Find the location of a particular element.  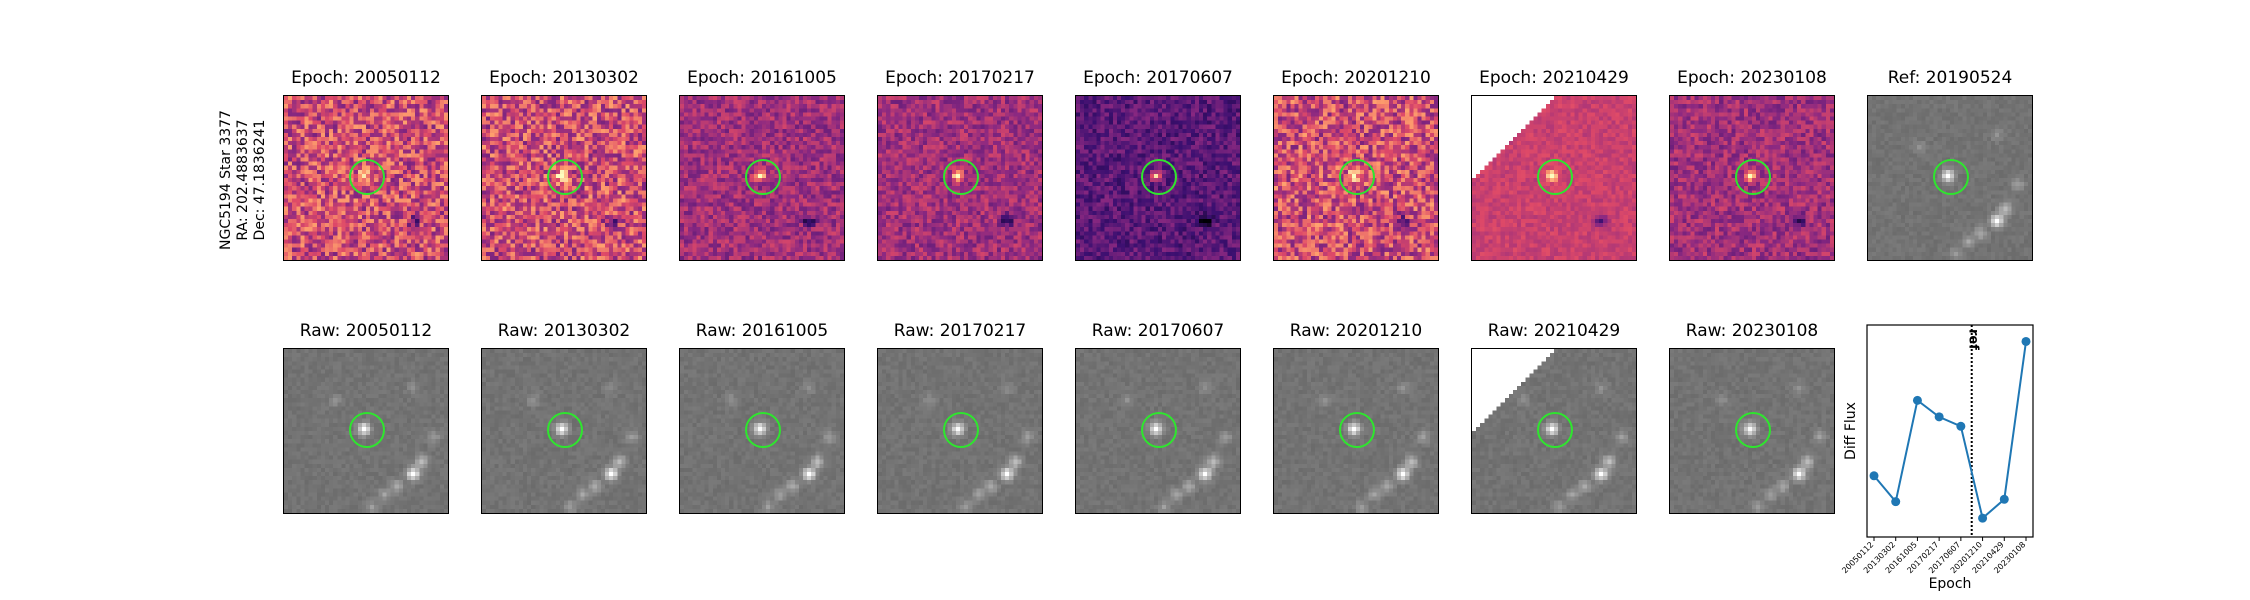

diff-panel-title: Epoch: 20170607 is located at coordinates (1158, 78).